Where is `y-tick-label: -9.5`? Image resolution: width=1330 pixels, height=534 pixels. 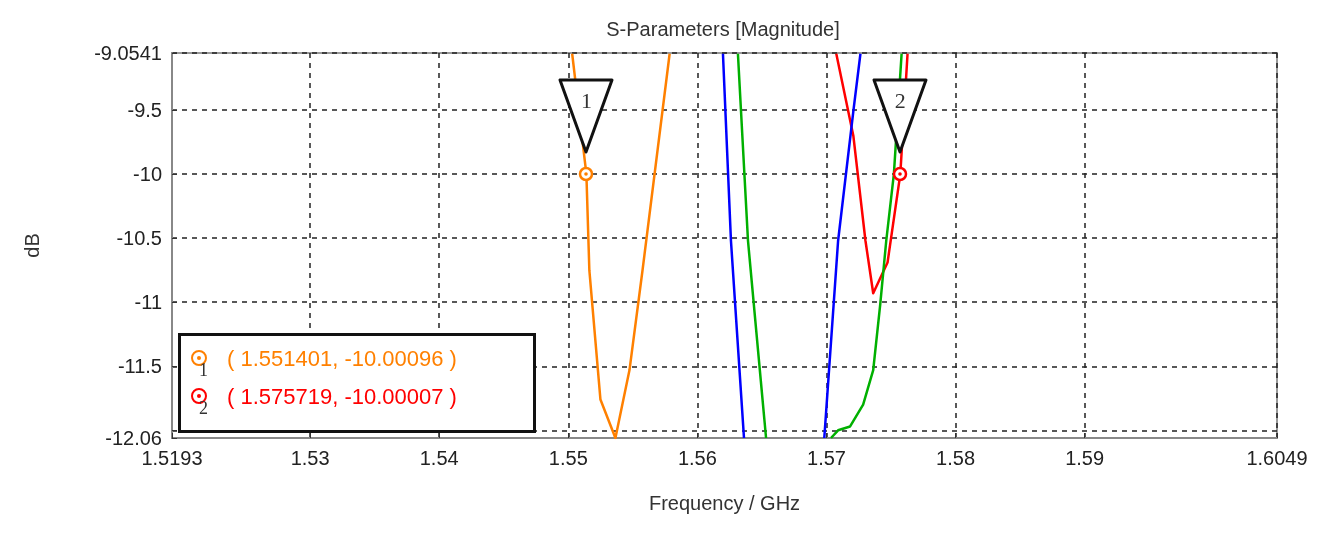
y-tick-label: -9.5 is located at coordinates (144, 110).